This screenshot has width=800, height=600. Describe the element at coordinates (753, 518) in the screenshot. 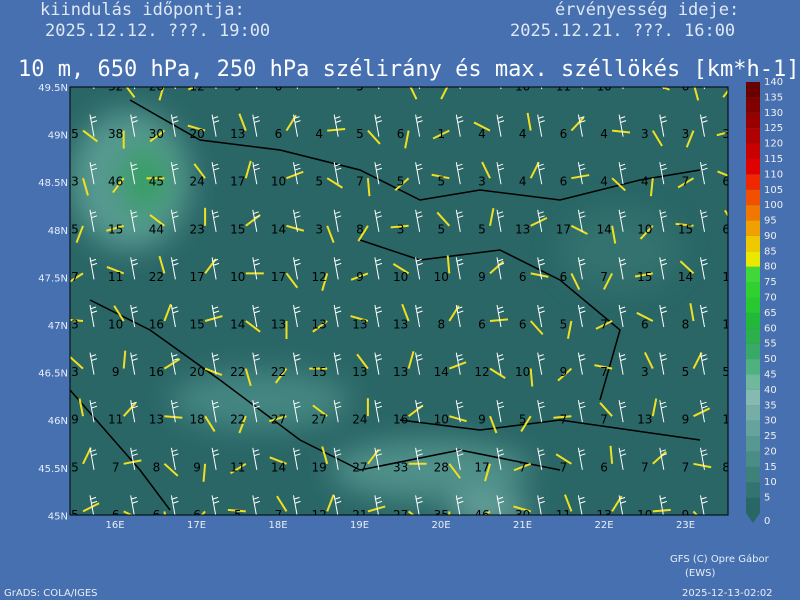

I see `colorbar-tip` at that location.